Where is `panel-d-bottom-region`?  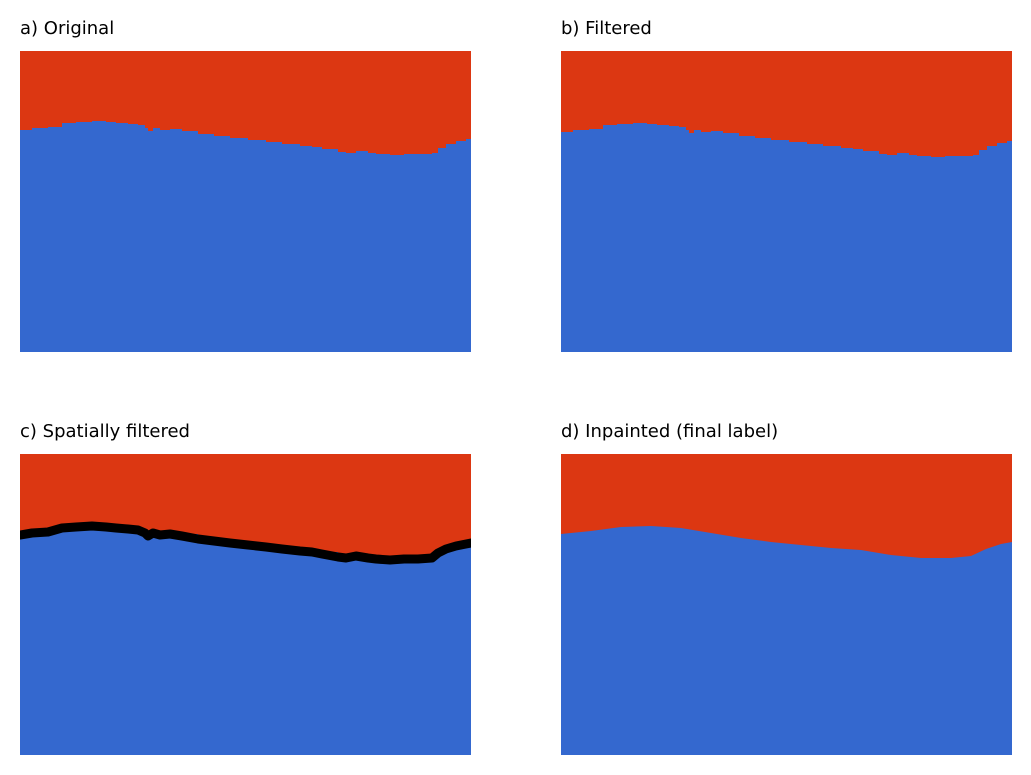
panel-d-bottom-region is located at coordinates (786, 640).